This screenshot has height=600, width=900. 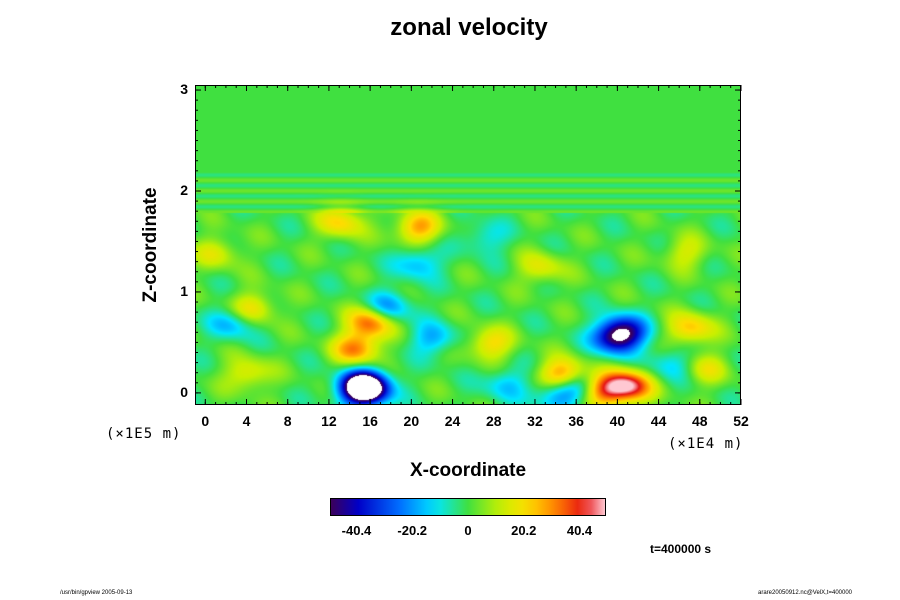 I want to click on x-scale-note: (×1E4 m), so click(x=706, y=444).